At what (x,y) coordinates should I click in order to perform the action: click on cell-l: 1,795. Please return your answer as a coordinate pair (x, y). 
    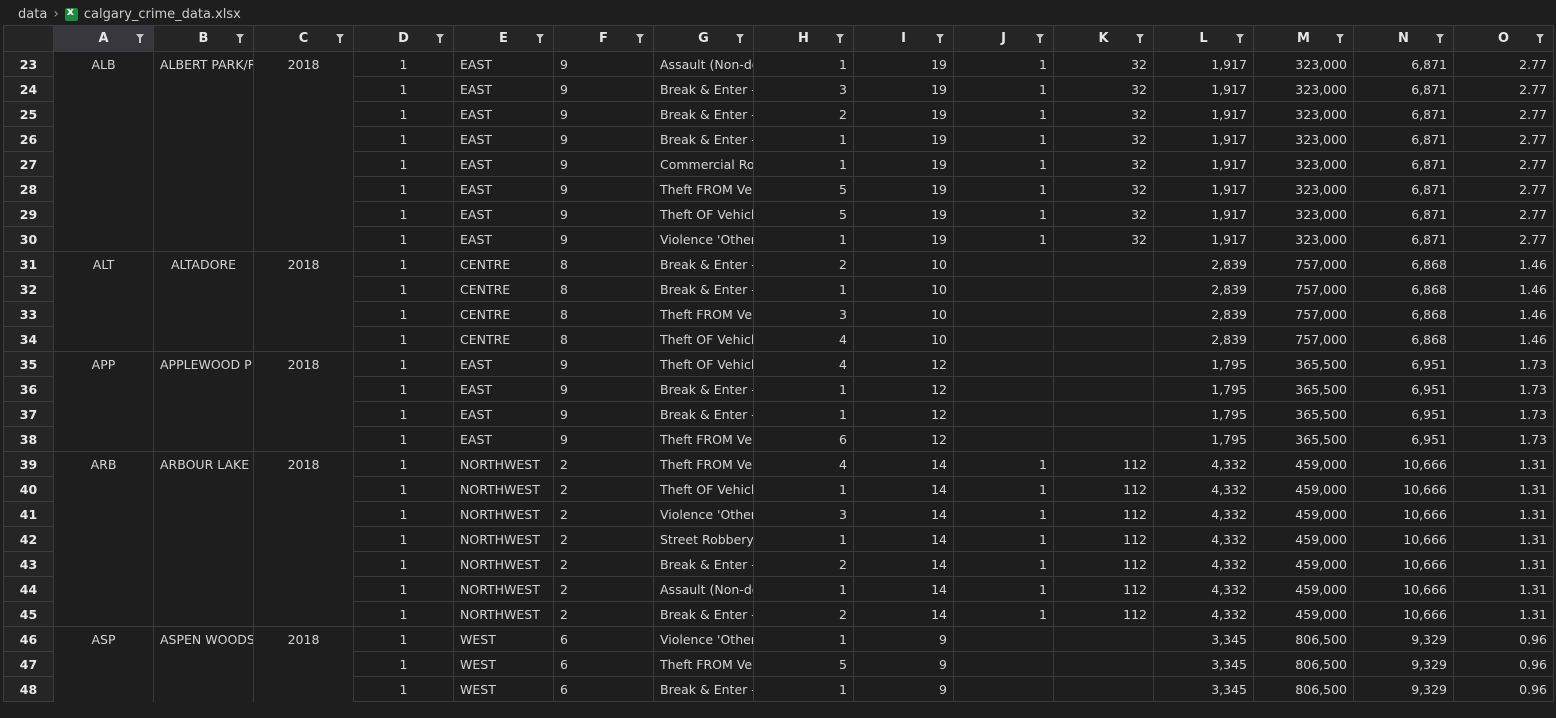
    Looking at the image, I should click on (1203, 414).